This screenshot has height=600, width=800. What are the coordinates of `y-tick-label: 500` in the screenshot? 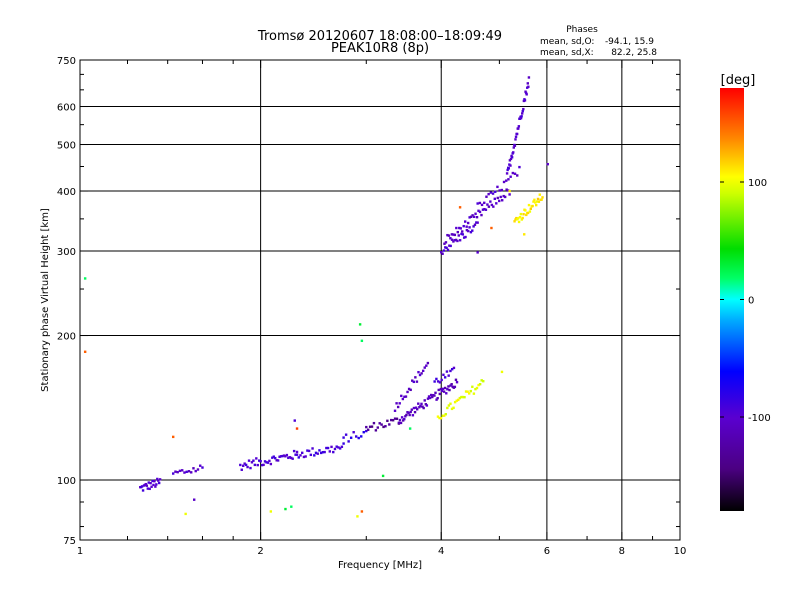 It's located at (66, 146).